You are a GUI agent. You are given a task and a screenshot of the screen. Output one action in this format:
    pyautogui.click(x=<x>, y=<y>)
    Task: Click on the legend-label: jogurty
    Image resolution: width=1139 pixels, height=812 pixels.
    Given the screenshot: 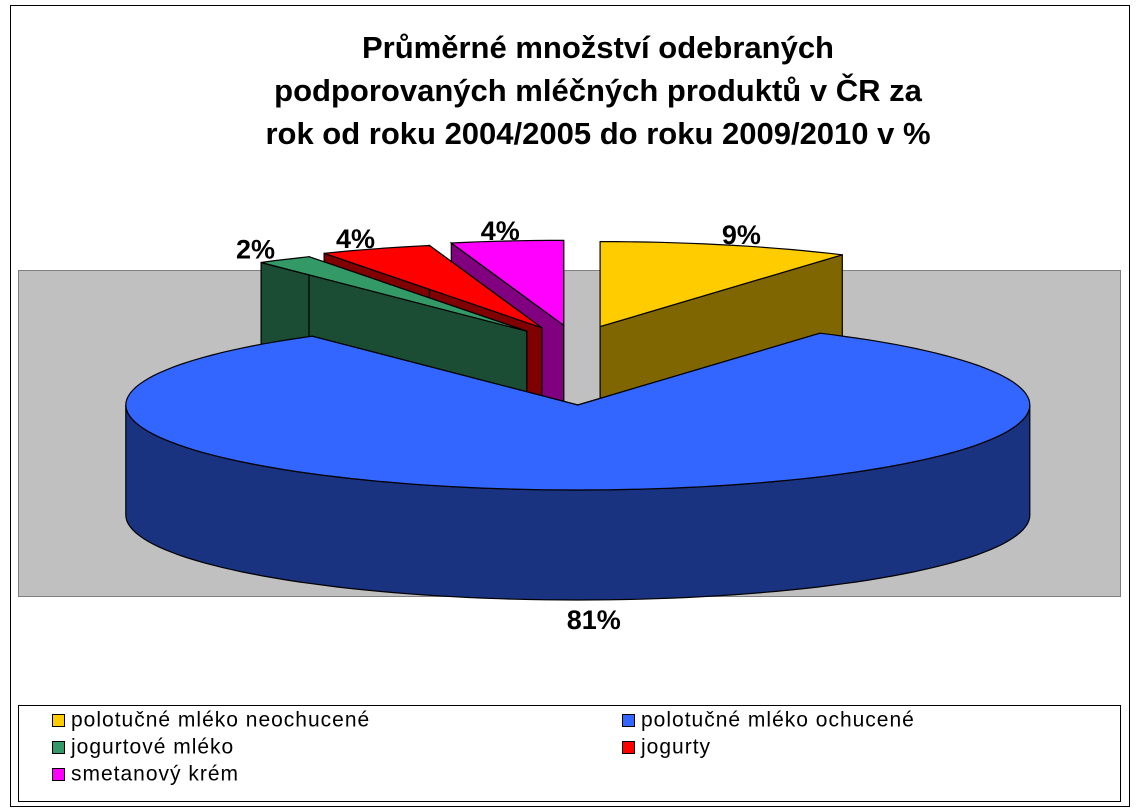 What is the action you would take?
    pyautogui.click(x=675, y=747)
    